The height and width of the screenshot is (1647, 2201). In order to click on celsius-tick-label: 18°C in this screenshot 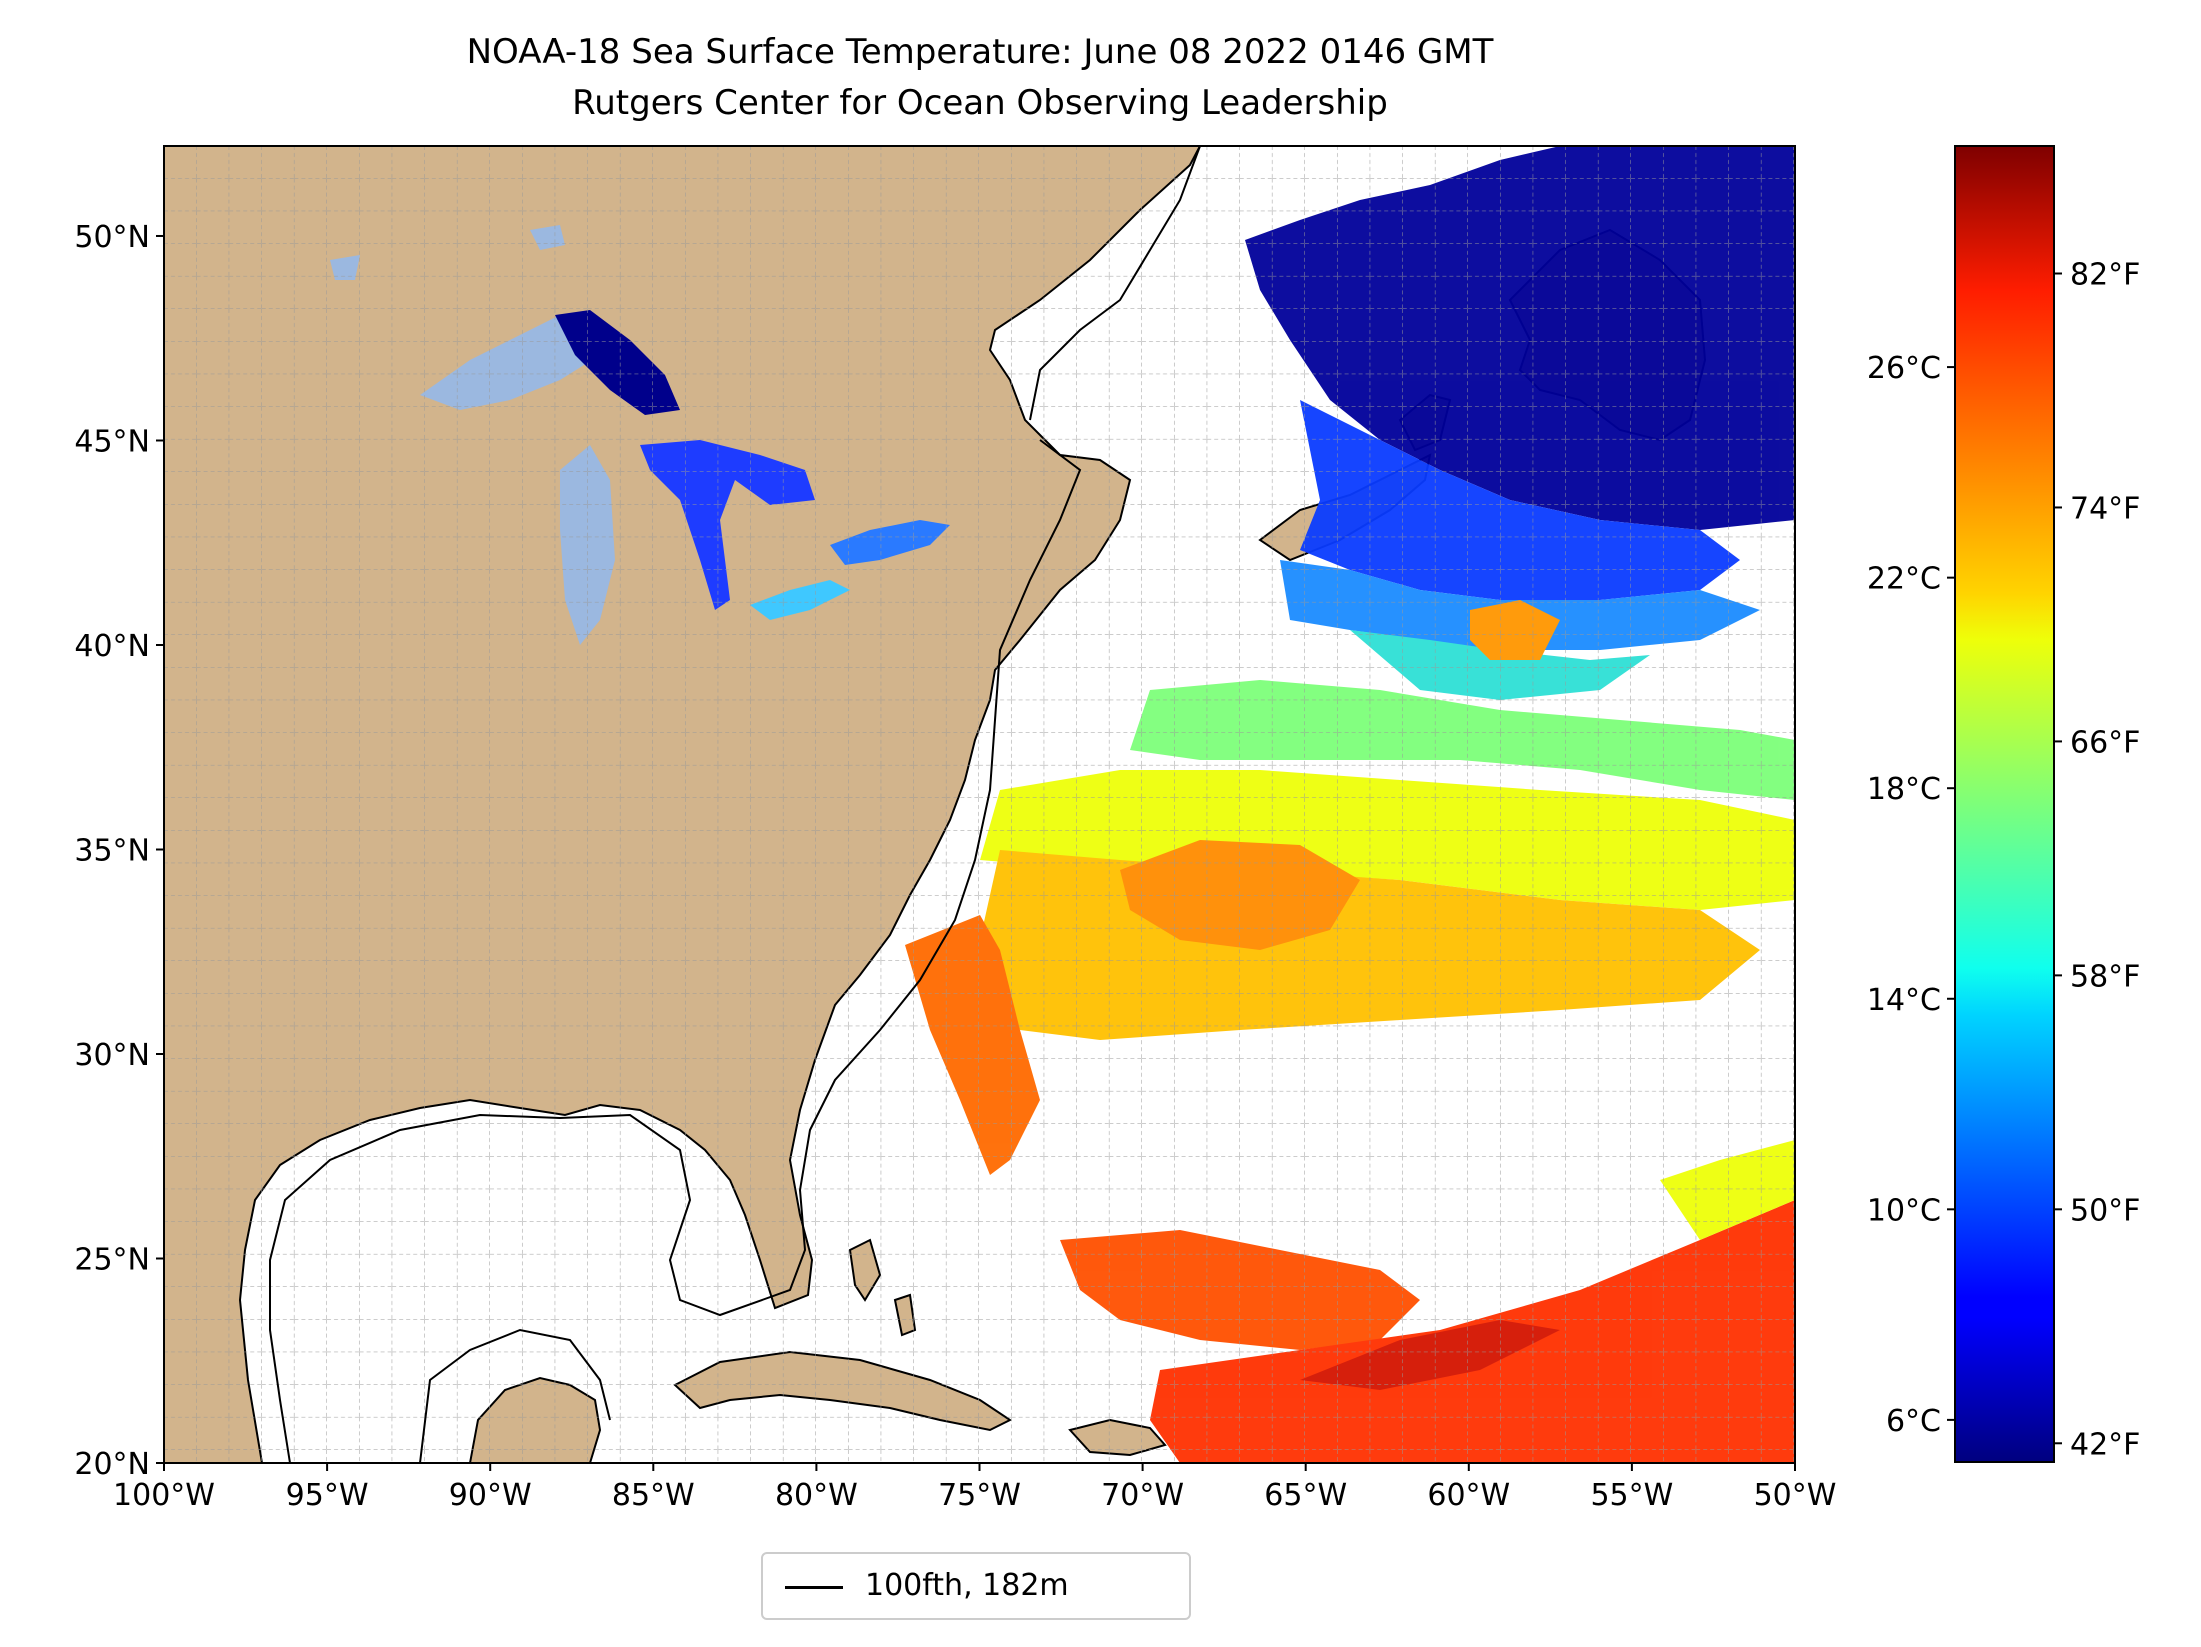, I will do `click(1904, 789)`.